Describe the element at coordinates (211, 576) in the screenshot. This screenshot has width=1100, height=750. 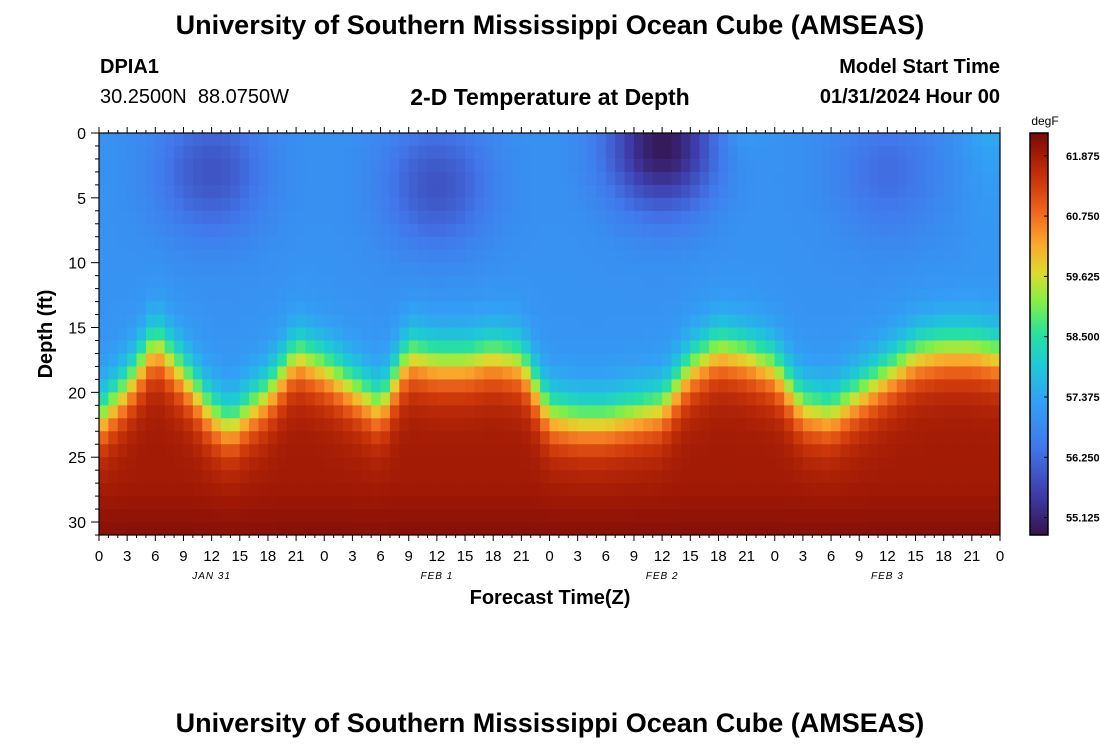
I see `date-label: JAN 31` at that location.